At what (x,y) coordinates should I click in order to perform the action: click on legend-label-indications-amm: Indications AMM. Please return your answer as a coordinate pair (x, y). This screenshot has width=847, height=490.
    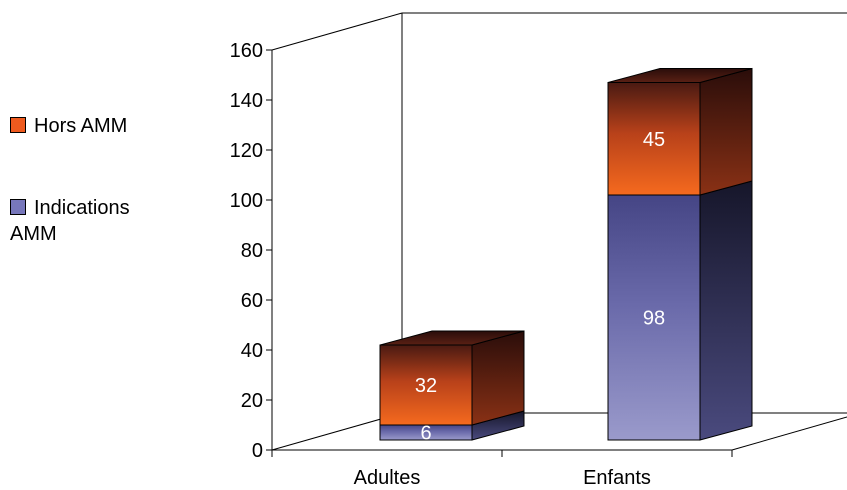
    Looking at the image, I should click on (70, 221).